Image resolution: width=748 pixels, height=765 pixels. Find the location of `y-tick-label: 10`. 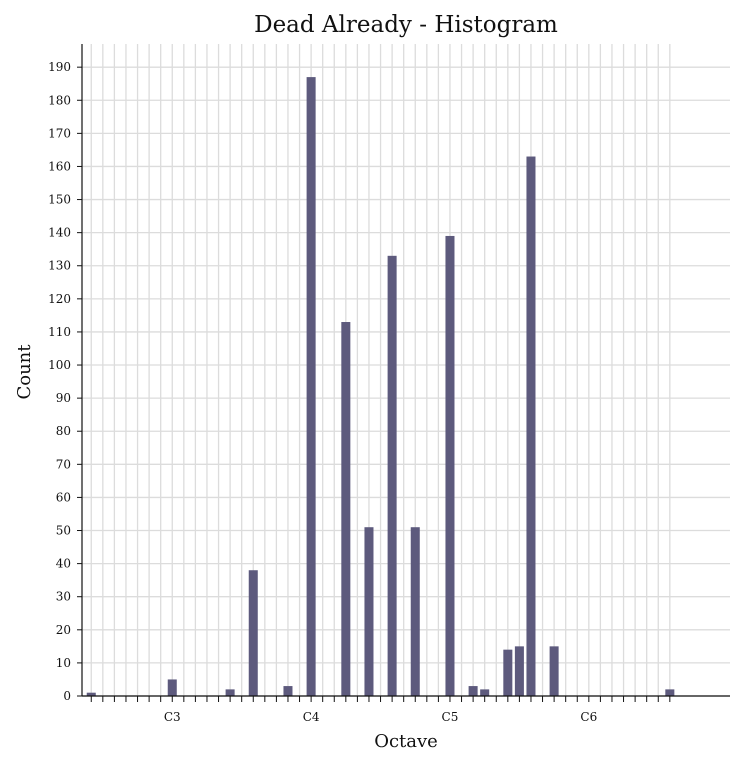

y-tick-label: 10 is located at coordinates (63, 663).